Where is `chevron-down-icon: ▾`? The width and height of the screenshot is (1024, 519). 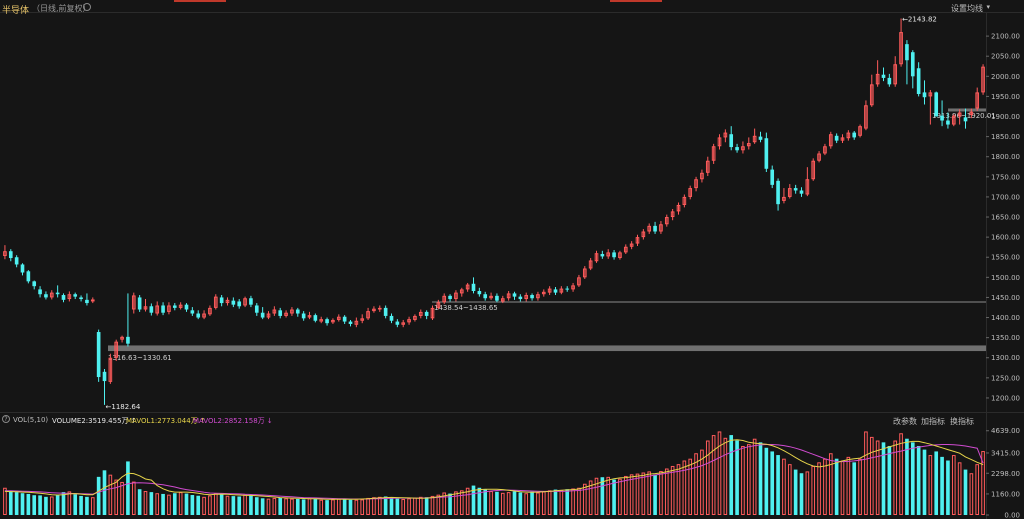 chevron-down-icon: ▾ is located at coordinates (988, 7).